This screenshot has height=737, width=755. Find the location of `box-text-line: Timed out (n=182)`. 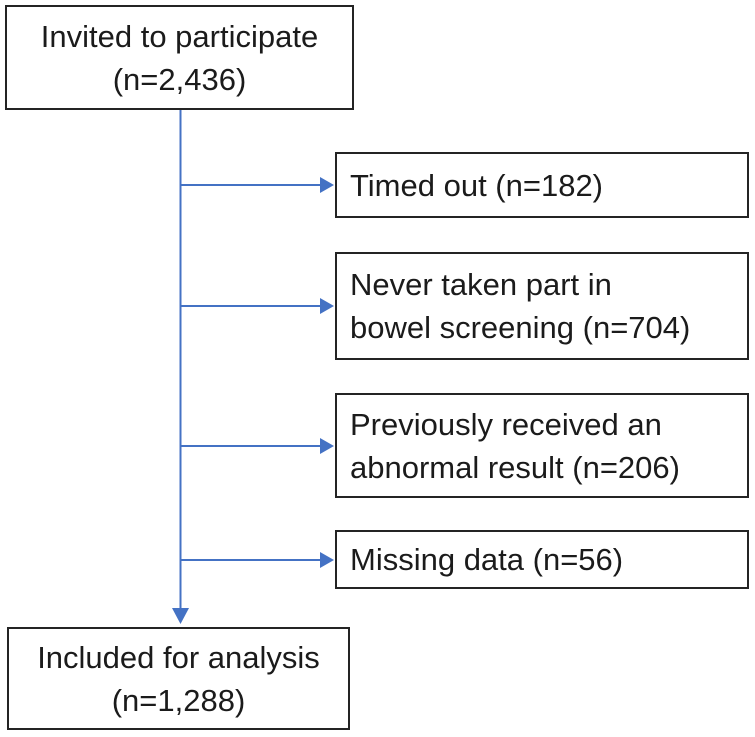

box-text-line: Timed out (n=182) is located at coordinates (477, 185).